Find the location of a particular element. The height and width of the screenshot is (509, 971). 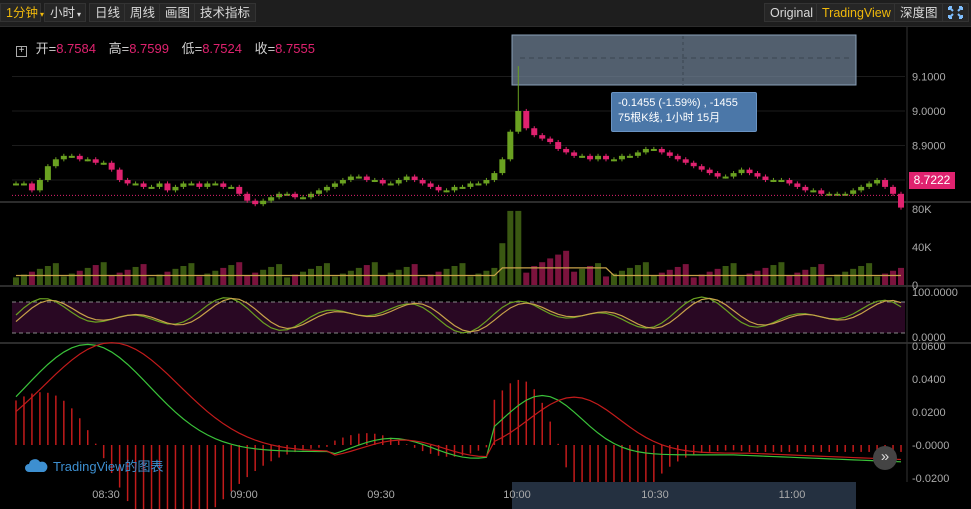

price-tick-label: 8.9000 is located at coordinates (929, 147).